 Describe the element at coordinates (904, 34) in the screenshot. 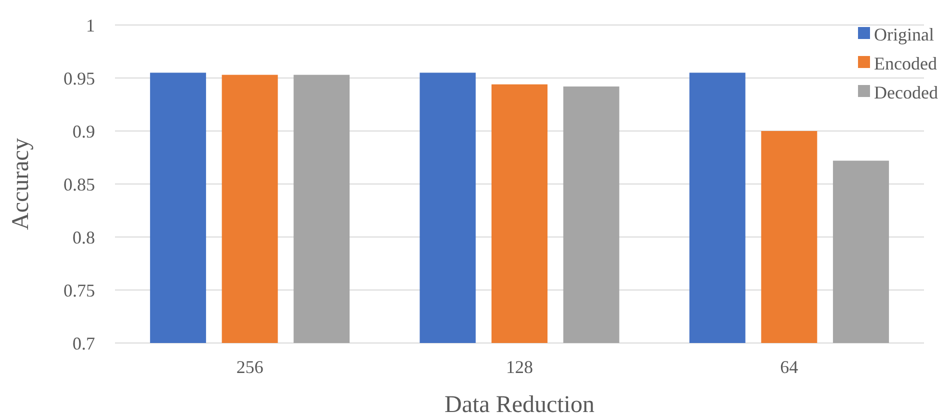

I see `legend-label: Original` at that location.